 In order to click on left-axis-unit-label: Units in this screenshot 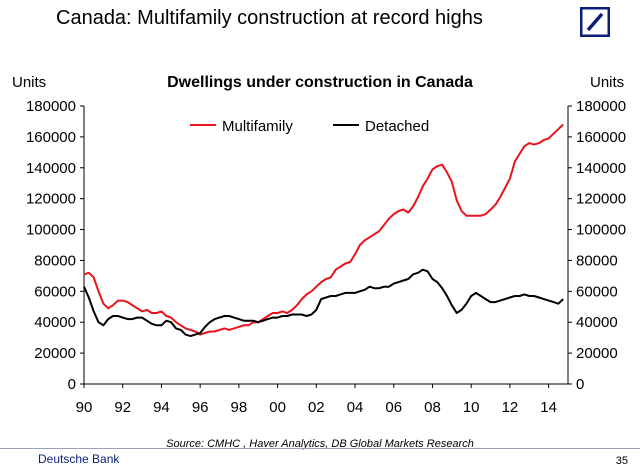, I will do `click(29, 82)`.